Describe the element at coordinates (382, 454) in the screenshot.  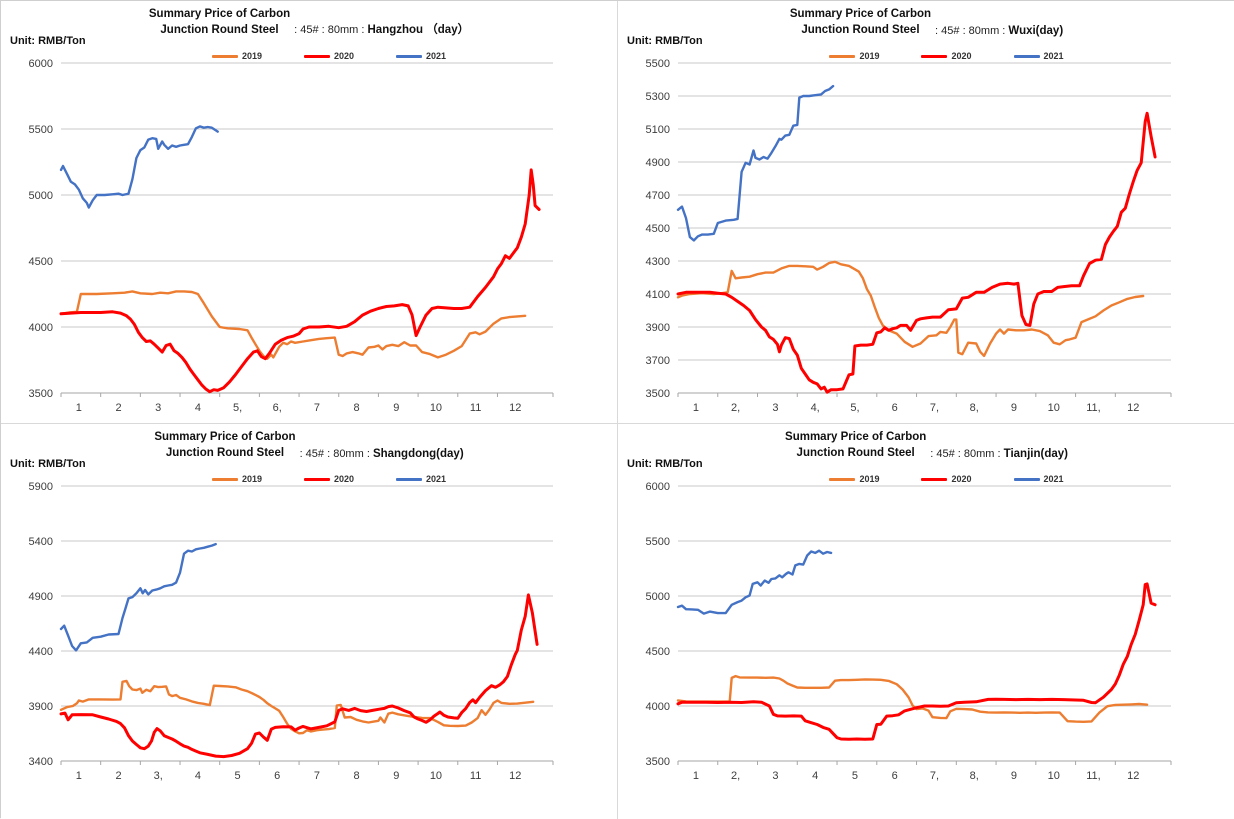
I see `chart-title-spec: : 45# : 80mm : Shangdong(day)` at that location.